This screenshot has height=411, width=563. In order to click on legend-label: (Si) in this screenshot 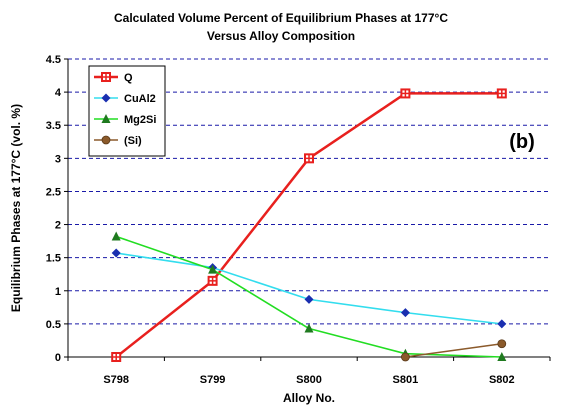, I will do `click(133, 141)`.